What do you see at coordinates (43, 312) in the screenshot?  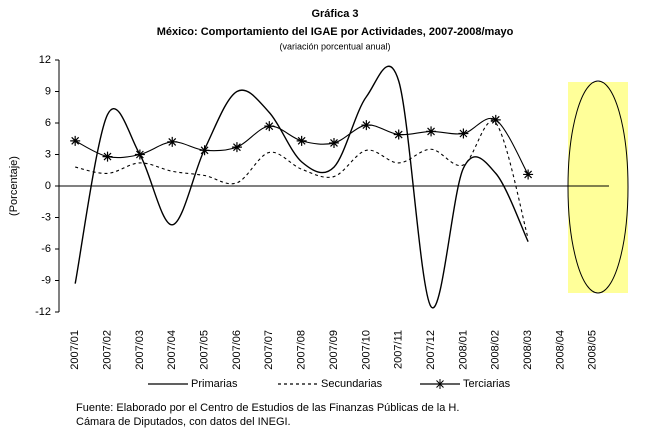 I see `y-tick-label: -12` at bounding box center [43, 312].